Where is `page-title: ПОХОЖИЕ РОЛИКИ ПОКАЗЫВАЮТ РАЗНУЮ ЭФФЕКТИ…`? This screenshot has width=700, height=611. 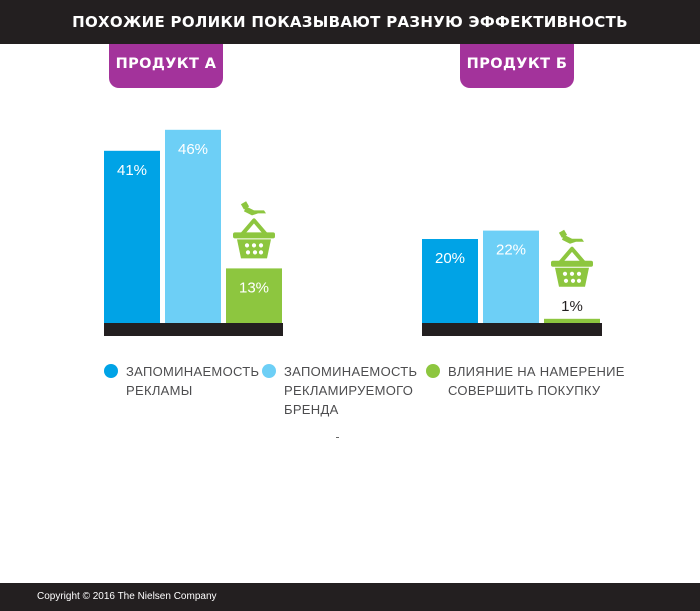 page-title: ПОХОЖИЕ РОЛИКИ ПОКАЗЫВАЮТ РАЗНУЮ ЭФФЕКТИ… is located at coordinates (350, 22).